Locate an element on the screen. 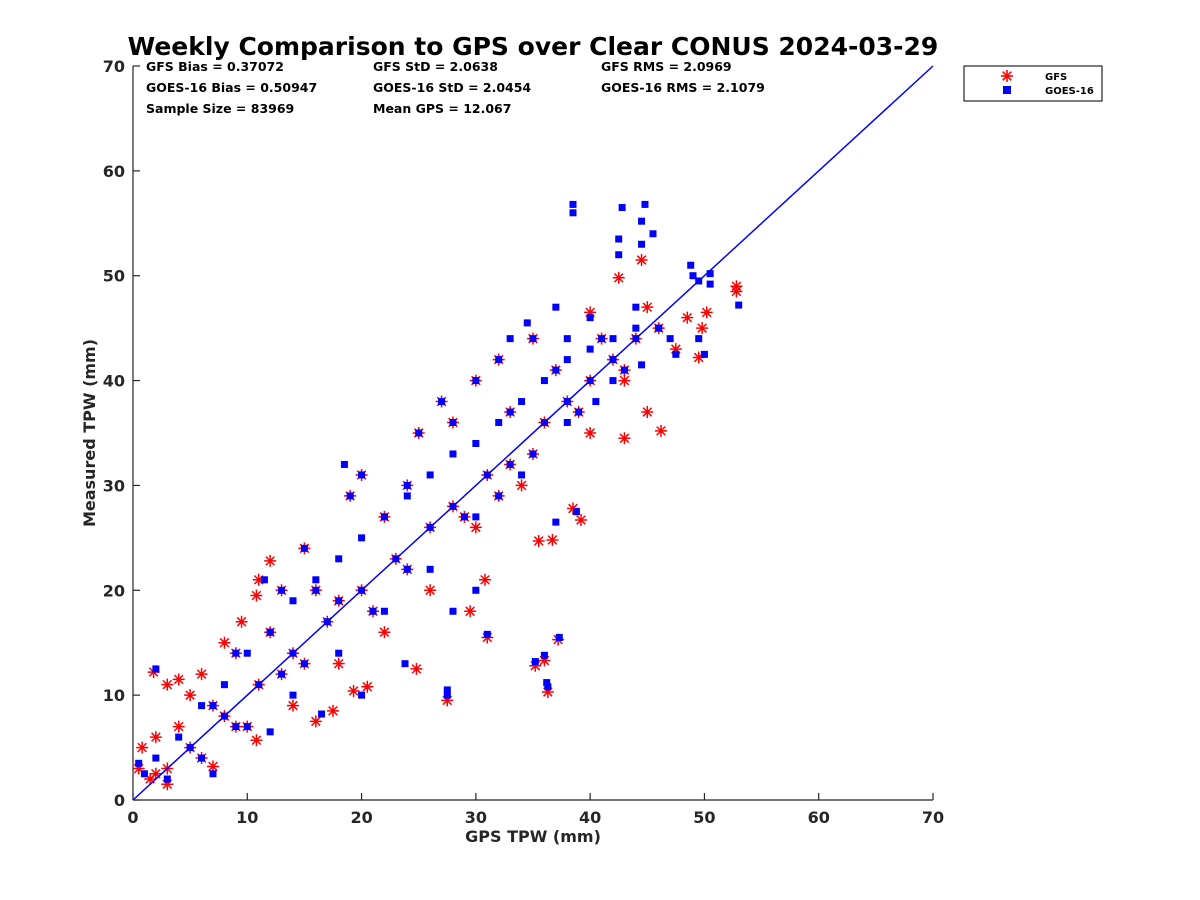 The image size is (1200, 900). x-tick-label: 20 is located at coordinates (361, 817).